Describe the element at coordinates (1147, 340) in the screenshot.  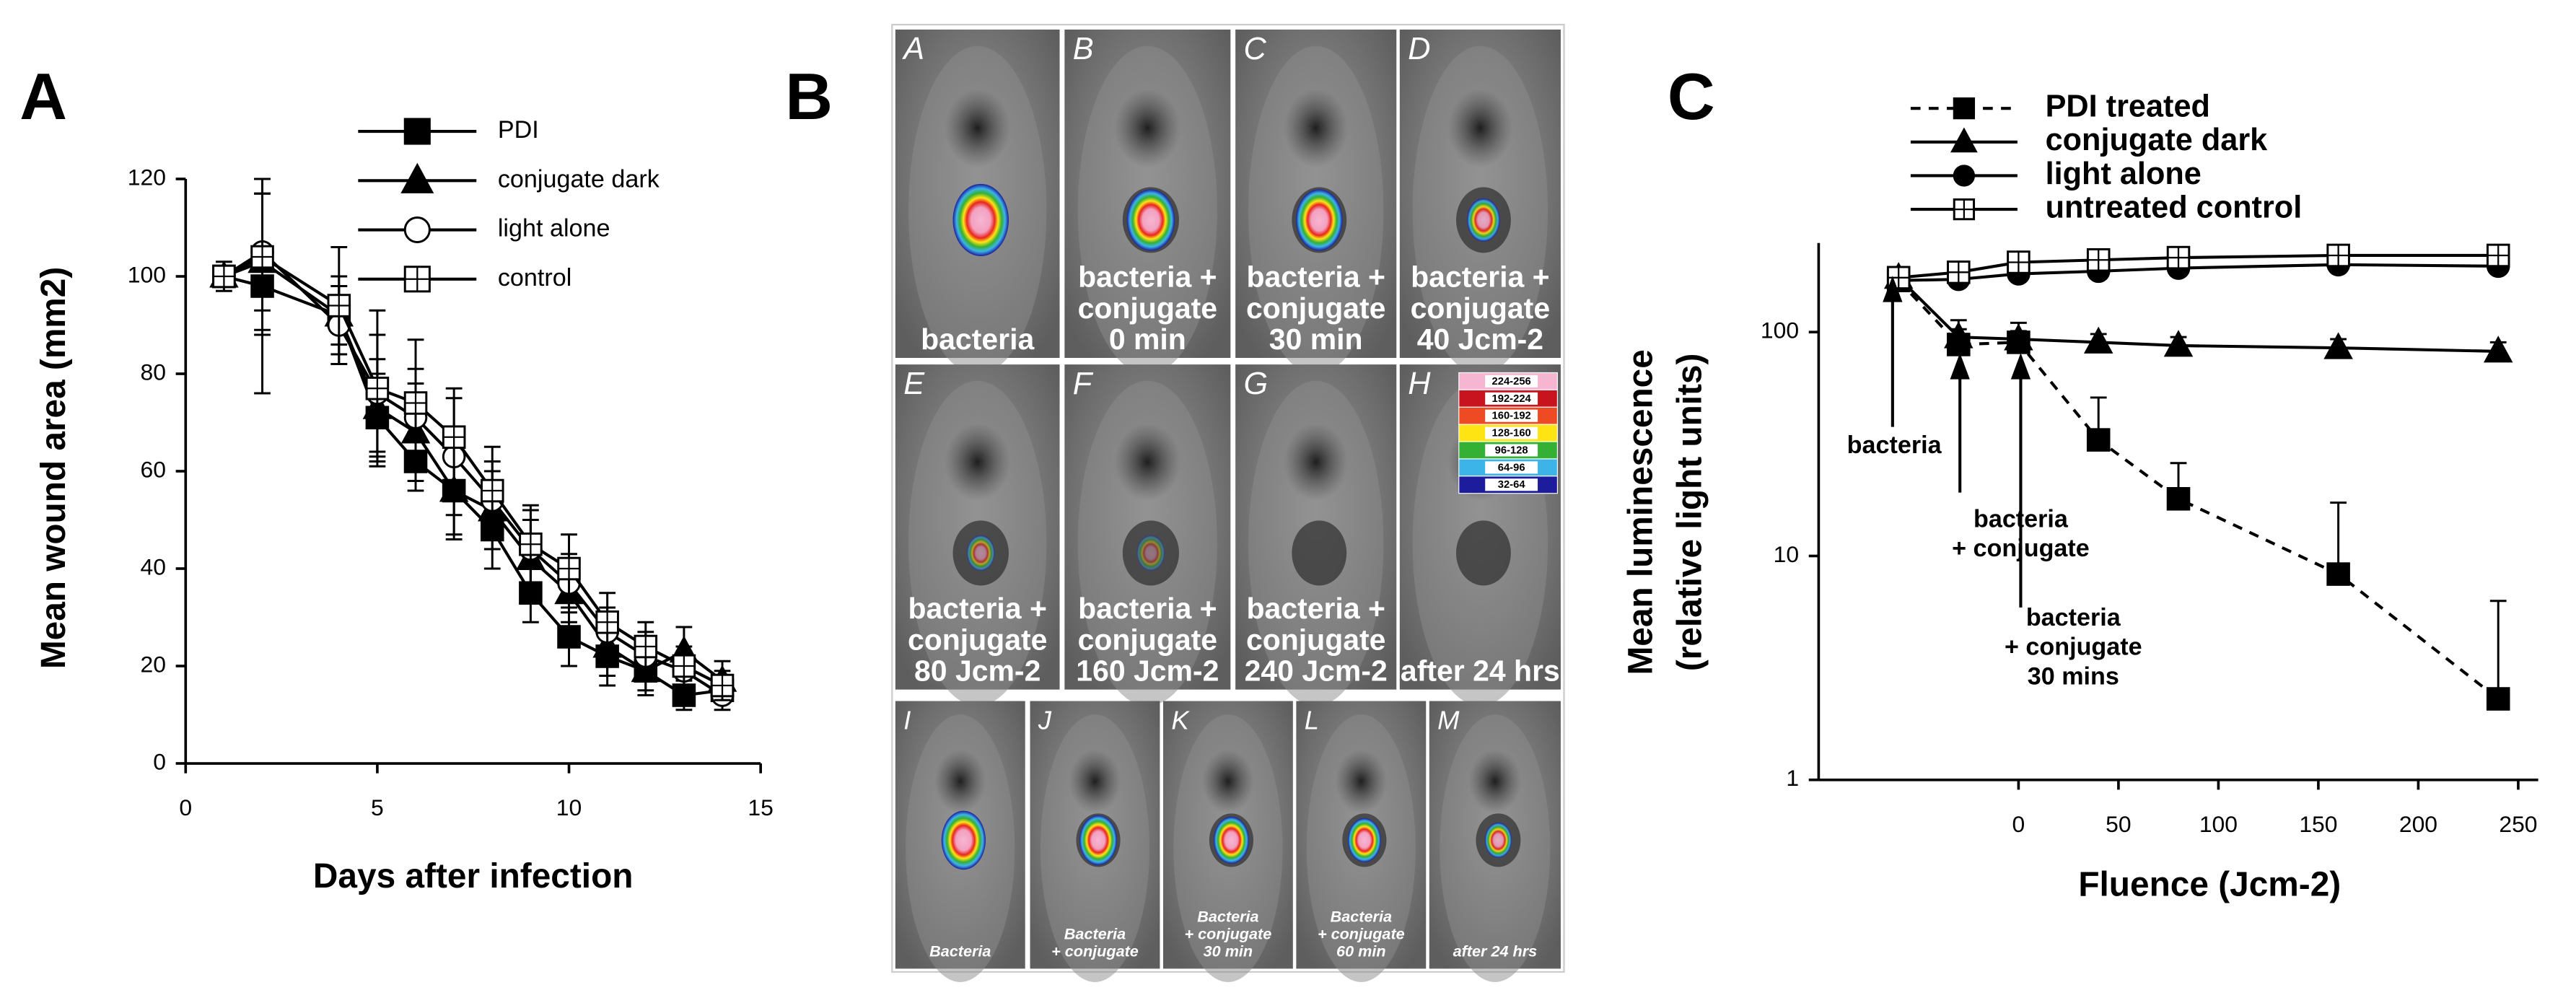
I see `tile-caption: 0 min` at that location.